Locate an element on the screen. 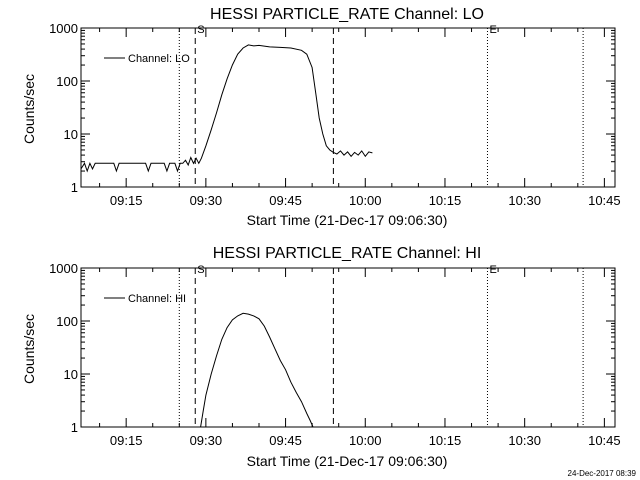 The height and width of the screenshot is (480, 640). hi-x-tick-label: 09:30 is located at coordinates (206, 440).